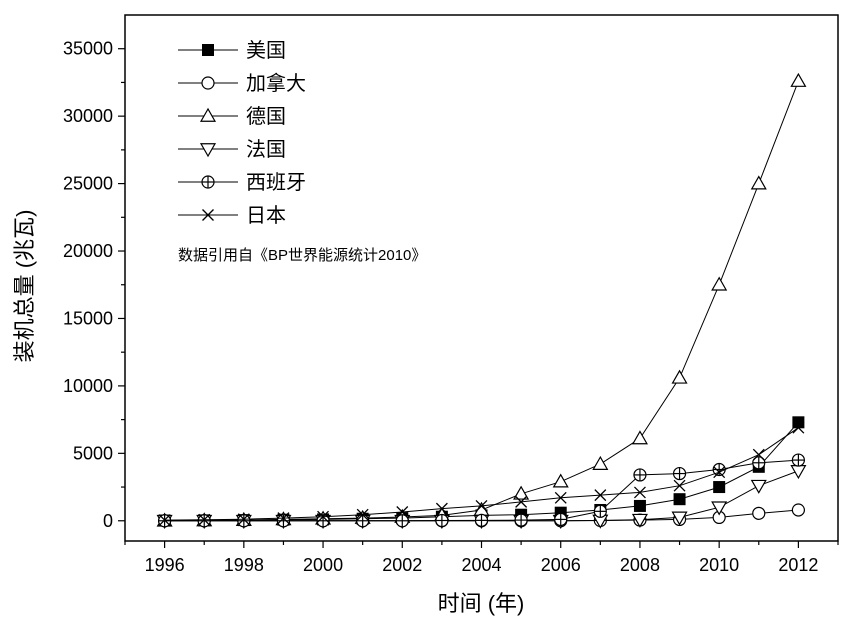 The image size is (849, 629). What do you see at coordinates (88, 116) in the screenshot?
I see `y-tick-label: 30000` at bounding box center [88, 116].